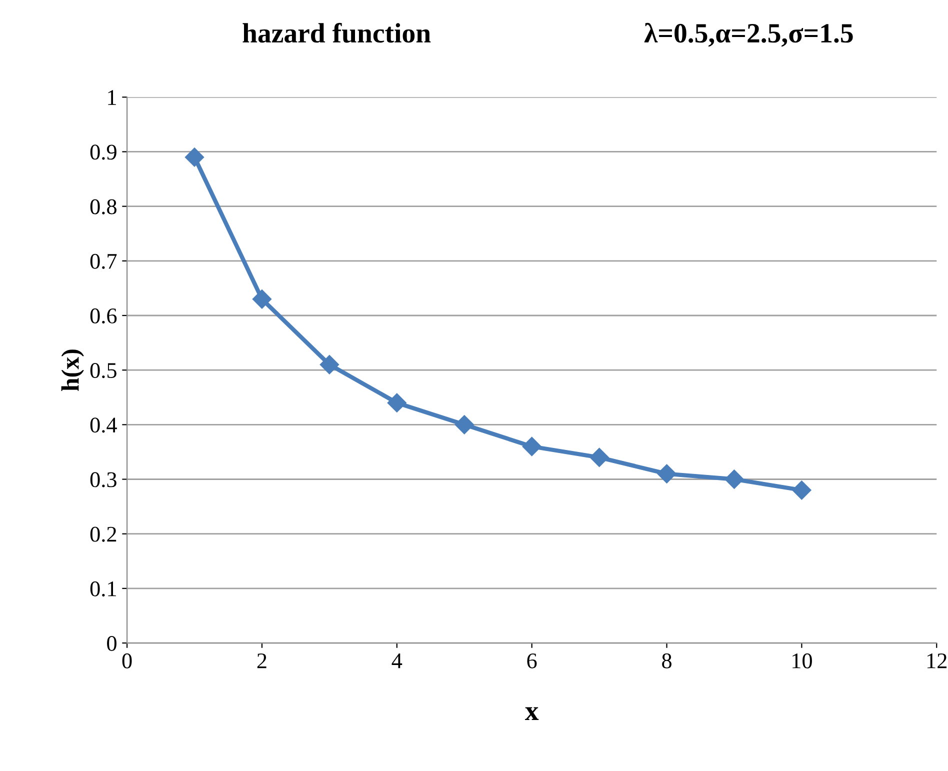 The height and width of the screenshot is (771, 948). What do you see at coordinates (103, 588) in the screenshot?
I see `y-tick-label: 0.1` at bounding box center [103, 588].